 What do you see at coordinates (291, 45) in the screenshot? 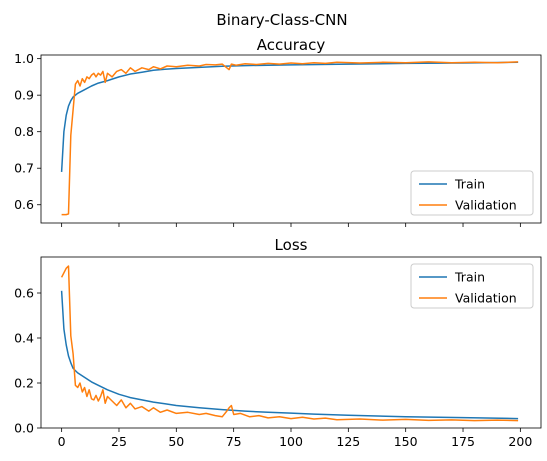
I see `chart1-title: Accuracy` at bounding box center [291, 45].